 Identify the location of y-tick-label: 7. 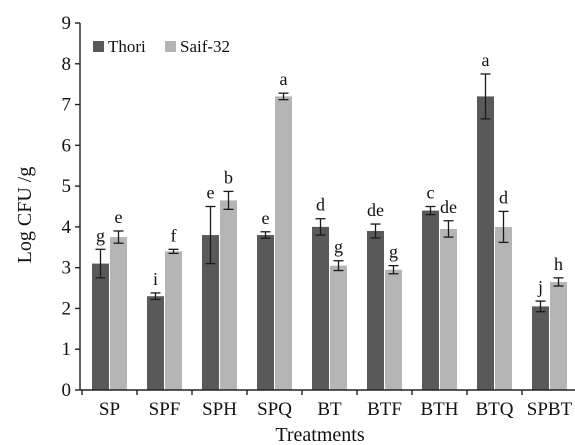
(67, 105).